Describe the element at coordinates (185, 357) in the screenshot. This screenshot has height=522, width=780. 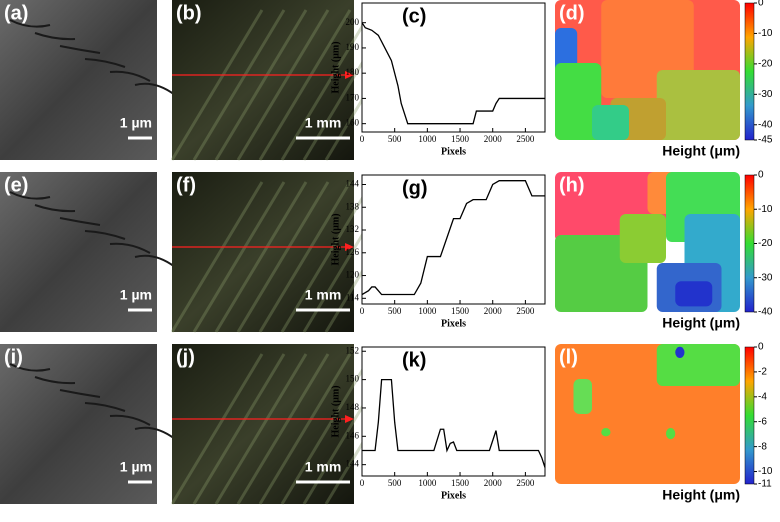
I see `panel-label: (j)` at that location.